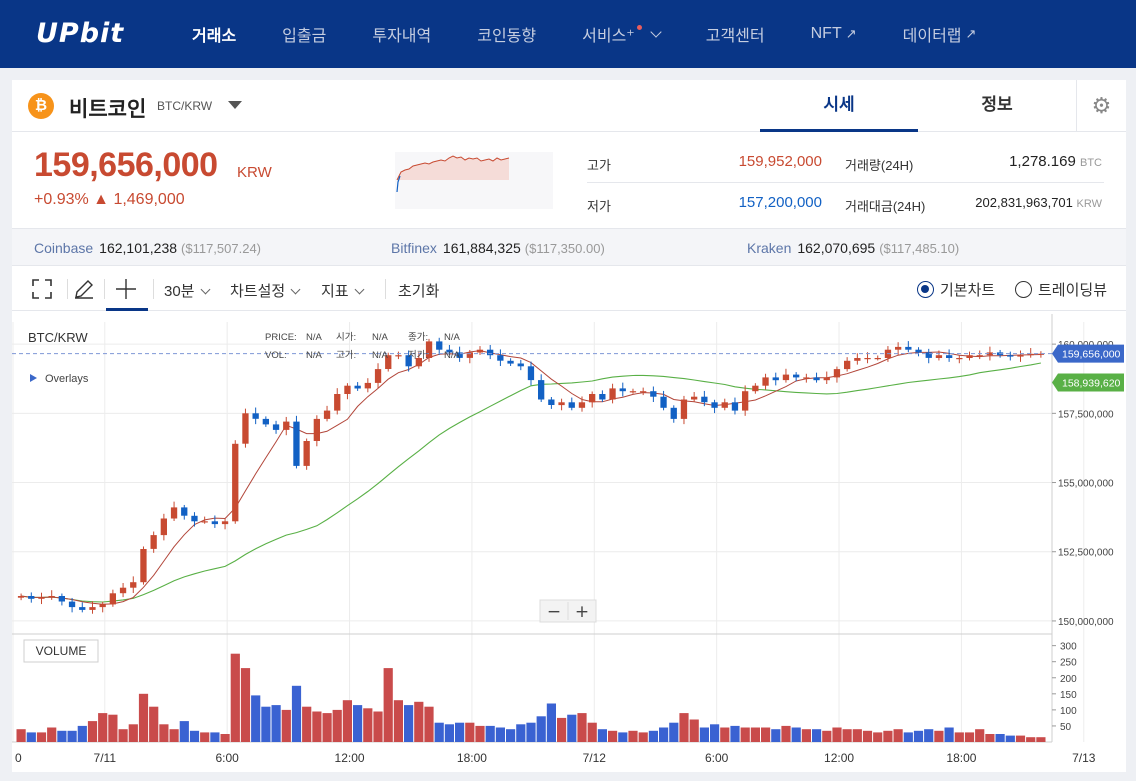 Image resolution: width=1136 pixels, height=781 pixels. What do you see at coordinates (127, 309) in the screenshot?
I see `active-tool-indicator` at bounding box center [127, 309].